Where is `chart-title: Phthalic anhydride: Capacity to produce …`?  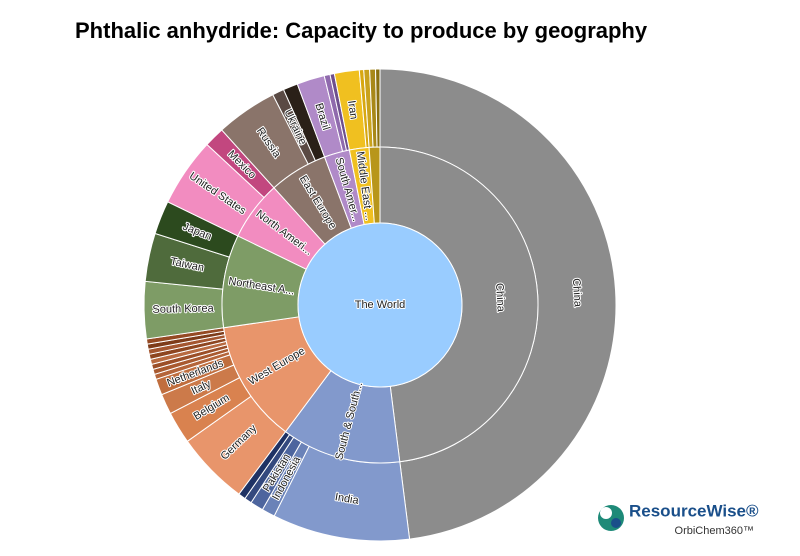
chart-title: Phthalic anhydride: Capacity to produce … is located at coordinates (361, 30).